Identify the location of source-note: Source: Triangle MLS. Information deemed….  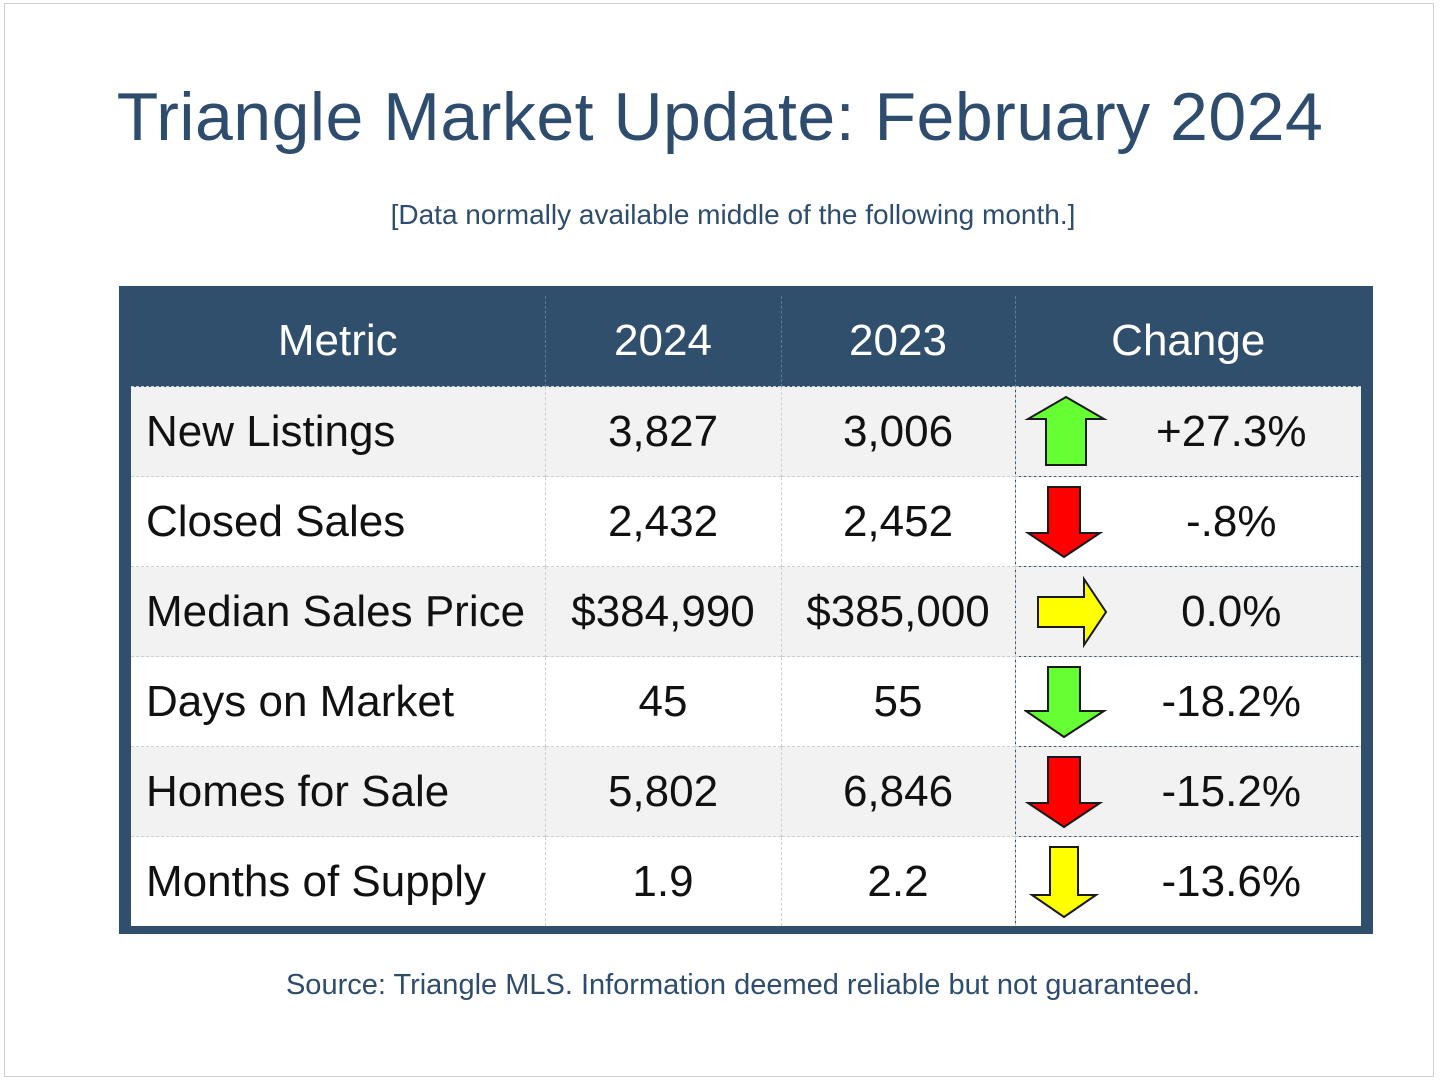
(743, 985).